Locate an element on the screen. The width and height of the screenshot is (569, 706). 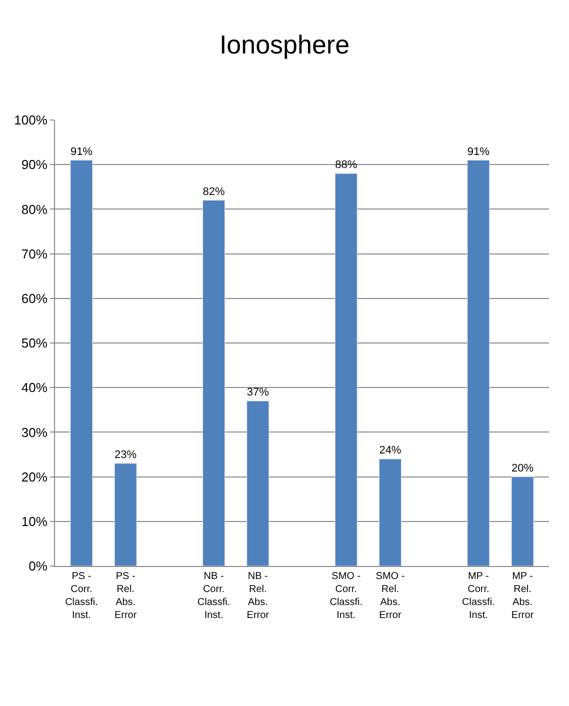
x-tick-label: PS - Corr. Classfi. Inst. is located at coordinates (81, 596).